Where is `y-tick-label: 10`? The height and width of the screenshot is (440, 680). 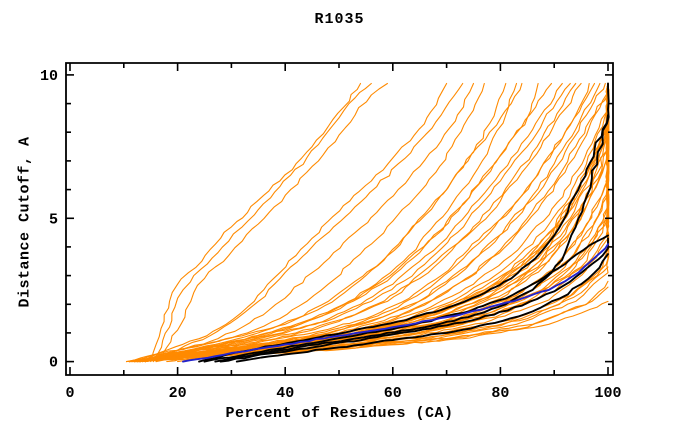 y-tick-label: 10 is located at coordinates (49, 76).